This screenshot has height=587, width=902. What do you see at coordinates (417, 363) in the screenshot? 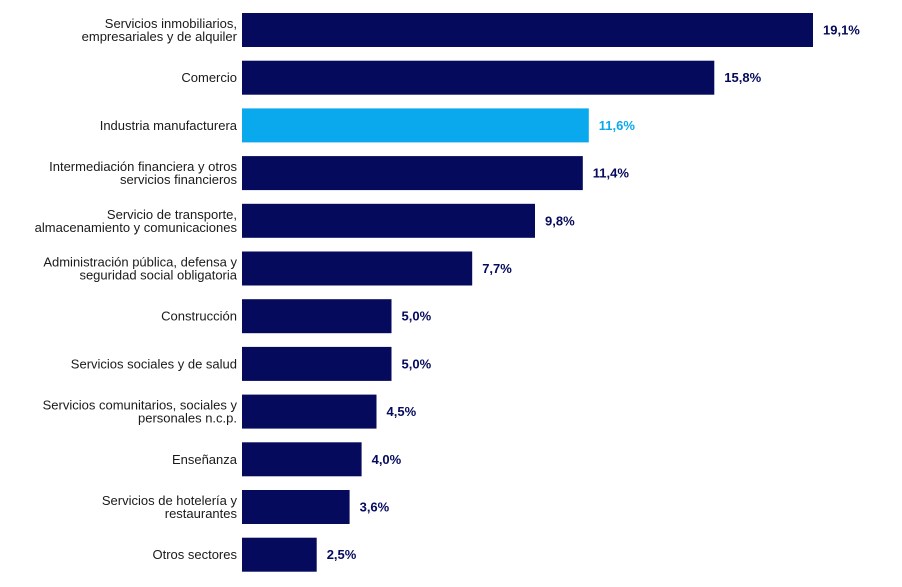
I see `value-label-7: 5,0%` at bounding box center [417, 363].